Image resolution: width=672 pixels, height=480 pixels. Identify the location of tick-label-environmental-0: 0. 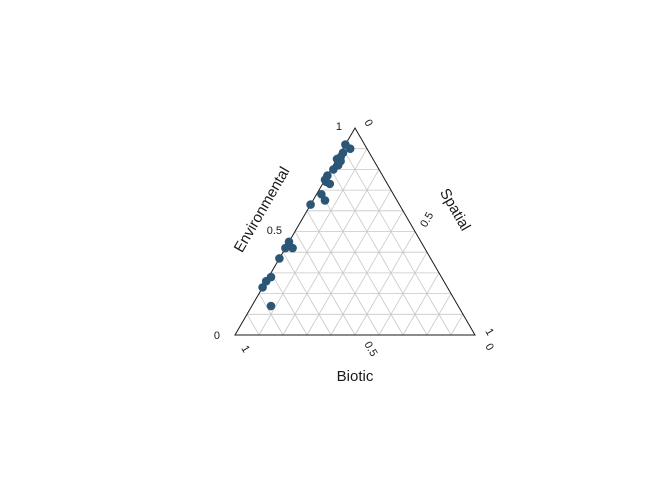
(217, 336).